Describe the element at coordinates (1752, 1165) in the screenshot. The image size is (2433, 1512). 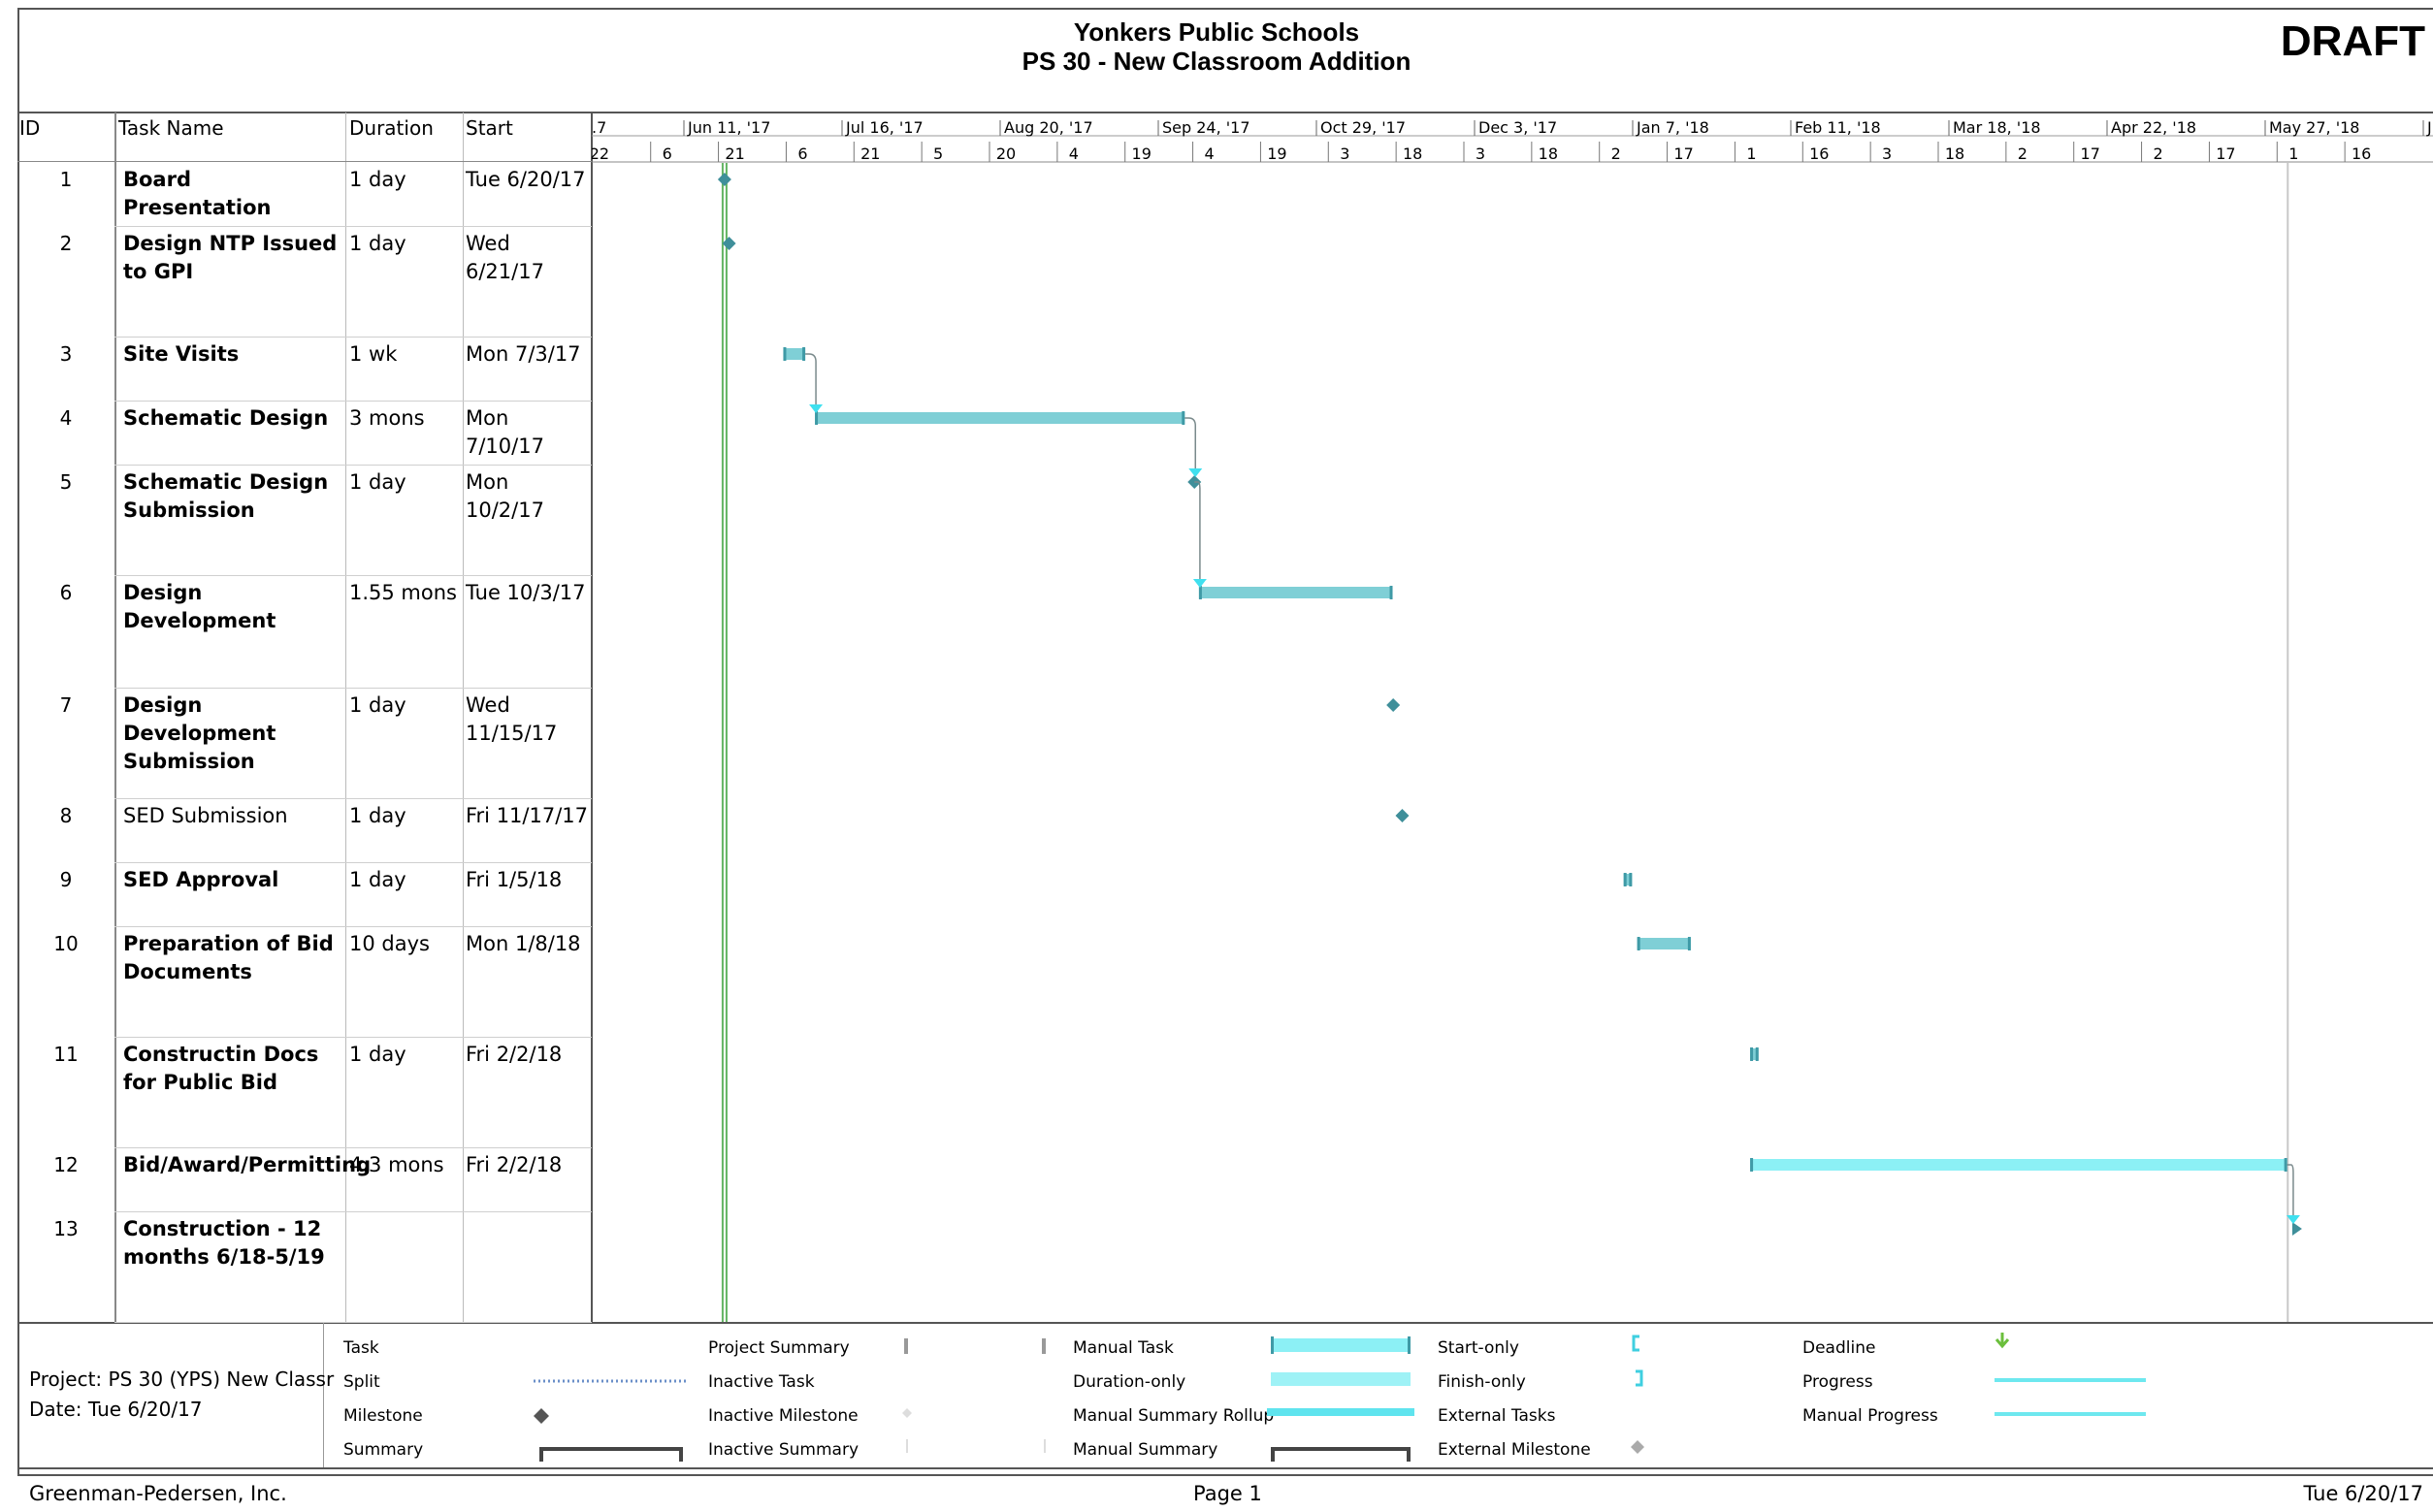
I see `manual-task-start-cap` at that location.